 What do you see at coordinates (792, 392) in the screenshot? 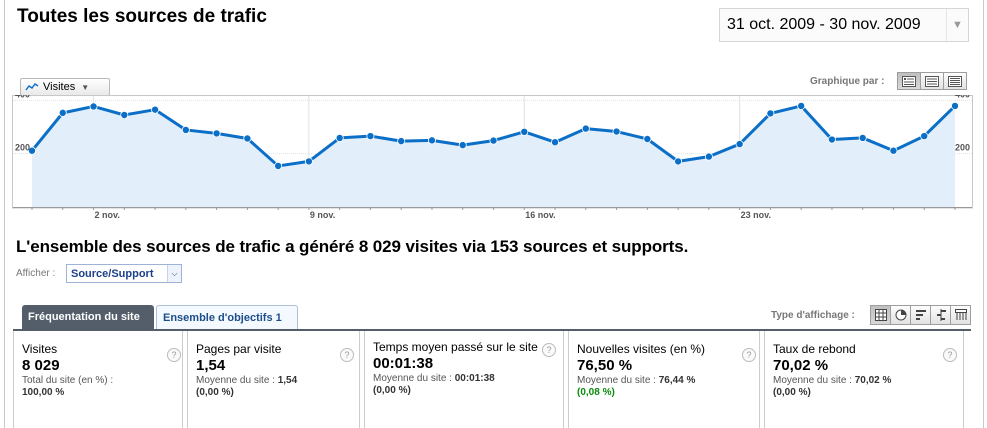
I see `scorecard-bounce-pct: (0,00 %)` at bounding box center [792, 392].